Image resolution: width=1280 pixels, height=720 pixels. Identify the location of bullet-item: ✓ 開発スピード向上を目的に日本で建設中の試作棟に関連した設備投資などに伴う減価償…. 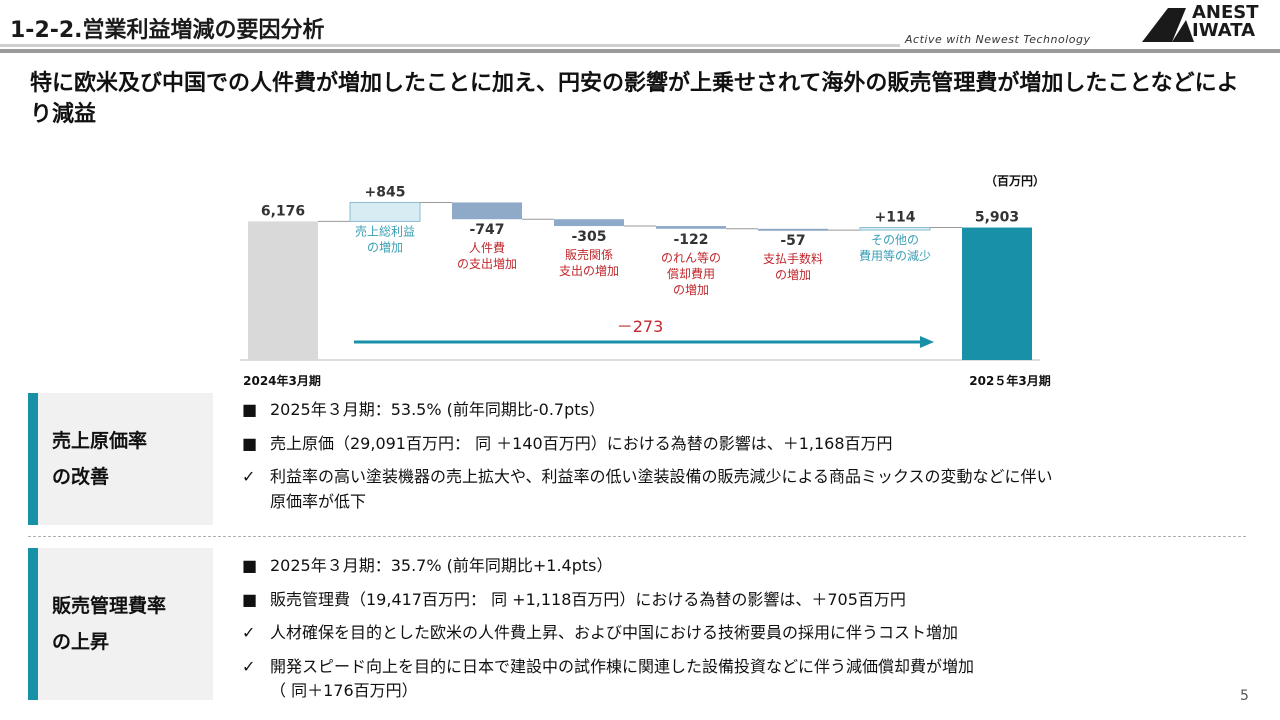
(608, 667).